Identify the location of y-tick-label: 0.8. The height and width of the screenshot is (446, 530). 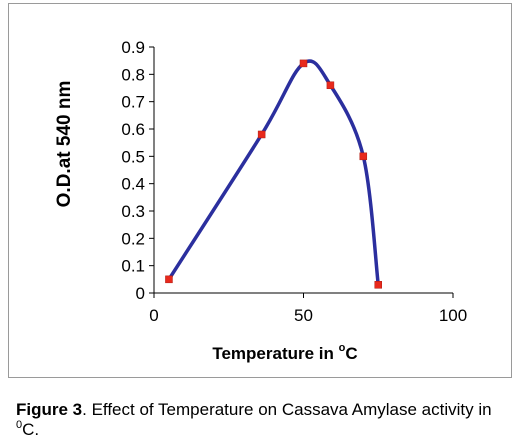
(133, 74).